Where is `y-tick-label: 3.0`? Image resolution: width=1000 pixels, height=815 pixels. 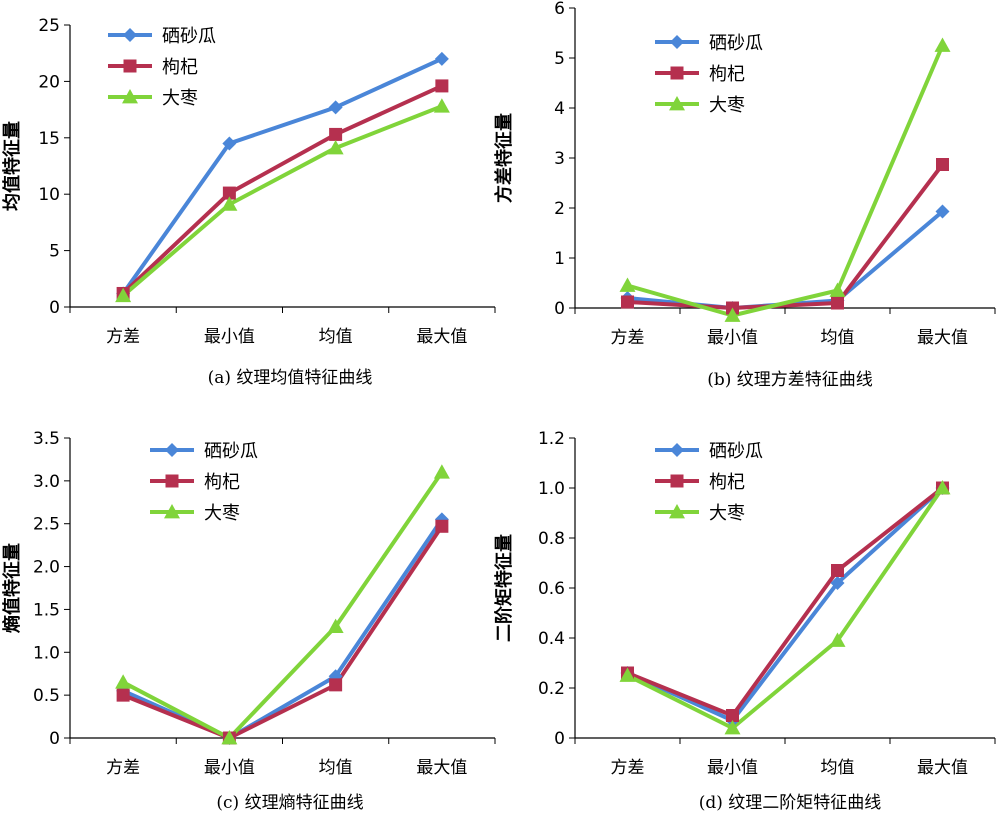
y-tick-label: 3.0 is located at coordinates (46, 482).